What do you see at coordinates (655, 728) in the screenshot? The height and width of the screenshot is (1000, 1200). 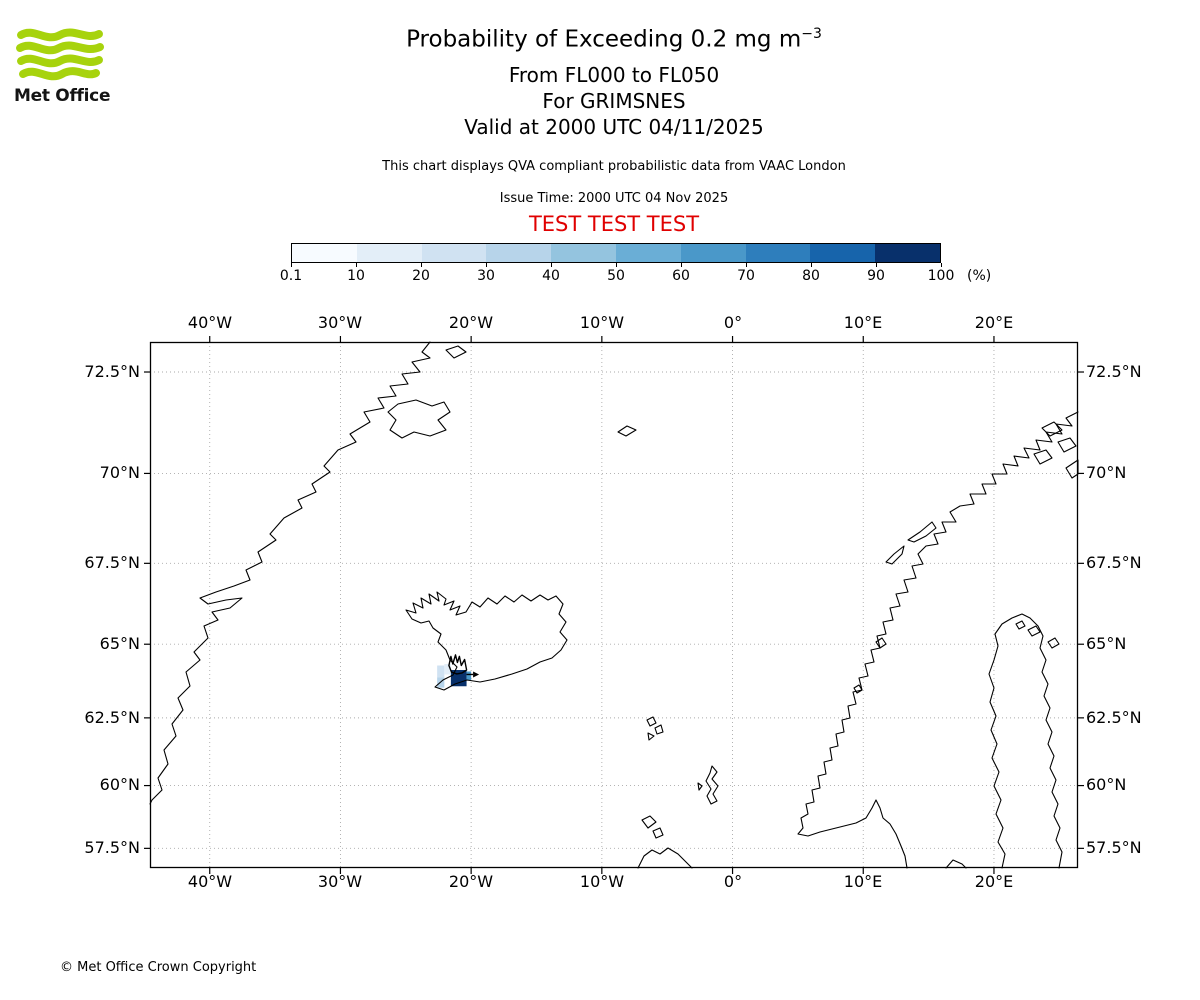 I see `coastline-faroe-islands` at bounding box center [655, 728].